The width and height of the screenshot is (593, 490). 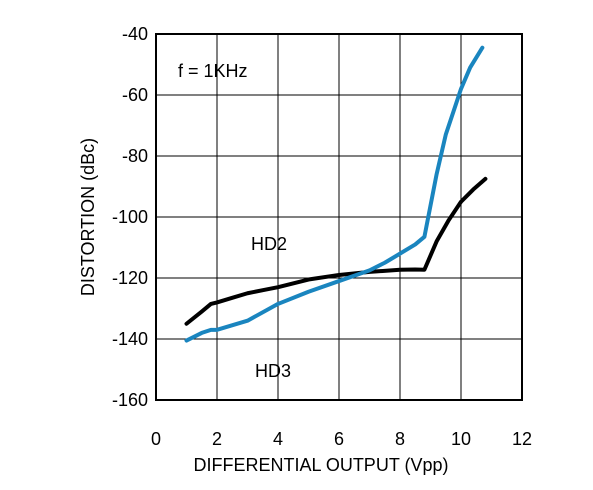 What do you see at coordinates (320, 465) in the screenshot?
I see `x-axis-label: DIFFERENTIAL OUTPUT (Vpp)` at bounding box center [320, 465].